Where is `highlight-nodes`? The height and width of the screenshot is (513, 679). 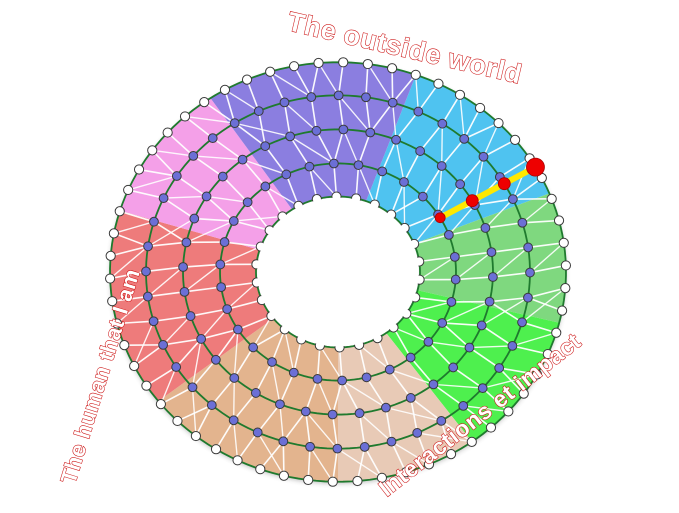
highlight-nodes is located at coordinates (489, 190).